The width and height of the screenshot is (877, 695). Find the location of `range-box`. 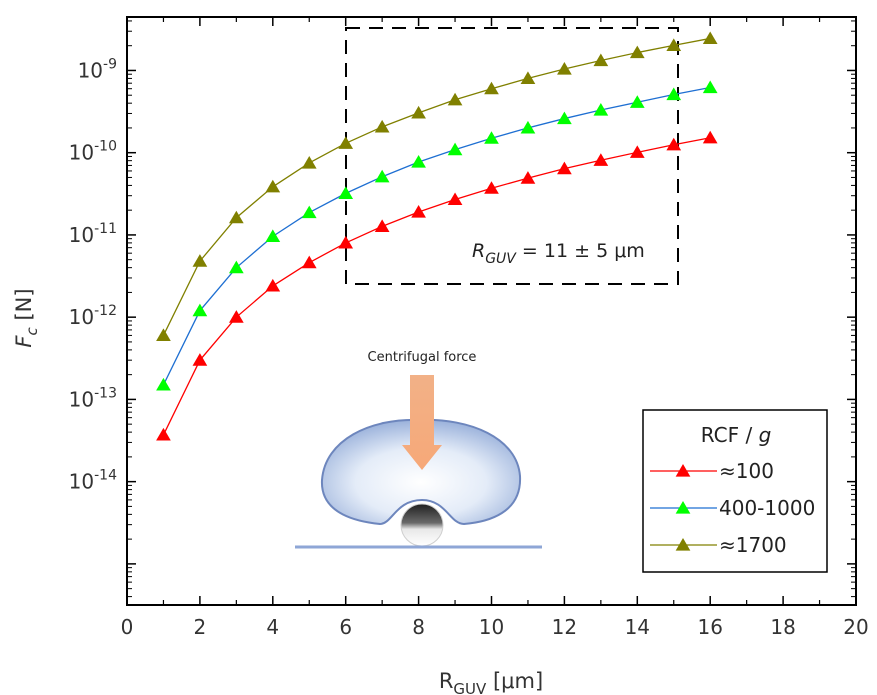

range-box is located at coordinates (512, 156).